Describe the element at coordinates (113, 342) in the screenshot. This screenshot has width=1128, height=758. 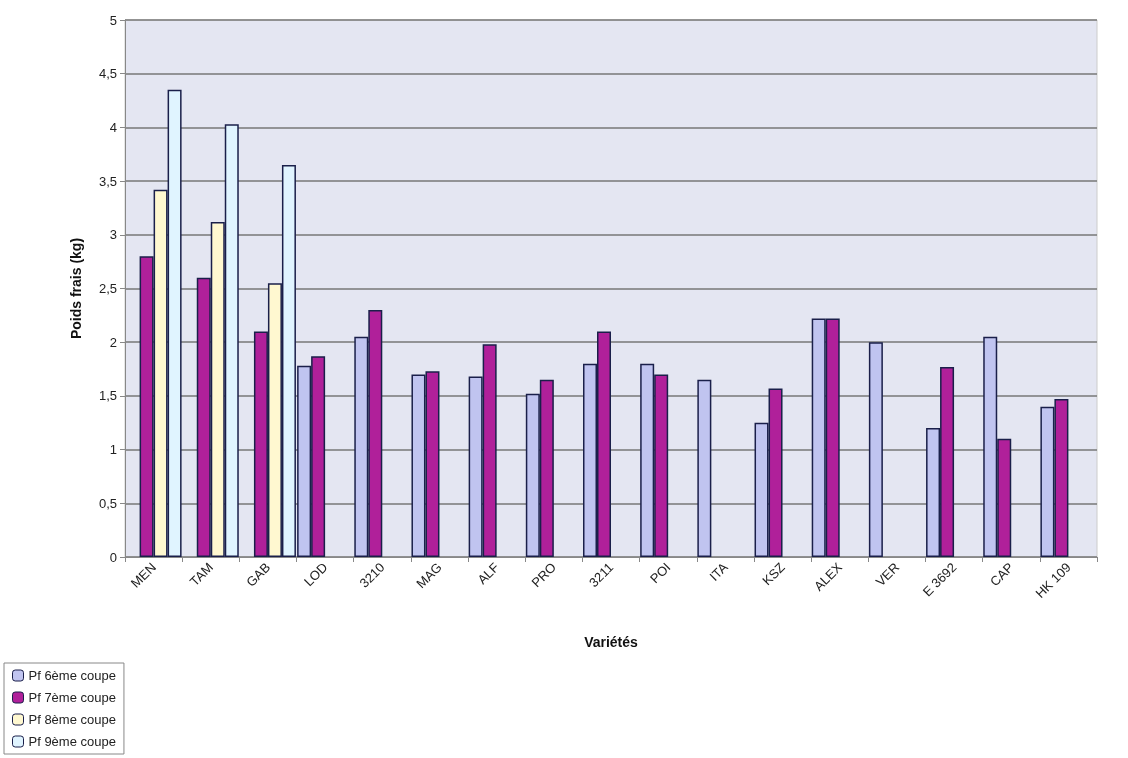
I see `y-tick-label: 2` at that location.